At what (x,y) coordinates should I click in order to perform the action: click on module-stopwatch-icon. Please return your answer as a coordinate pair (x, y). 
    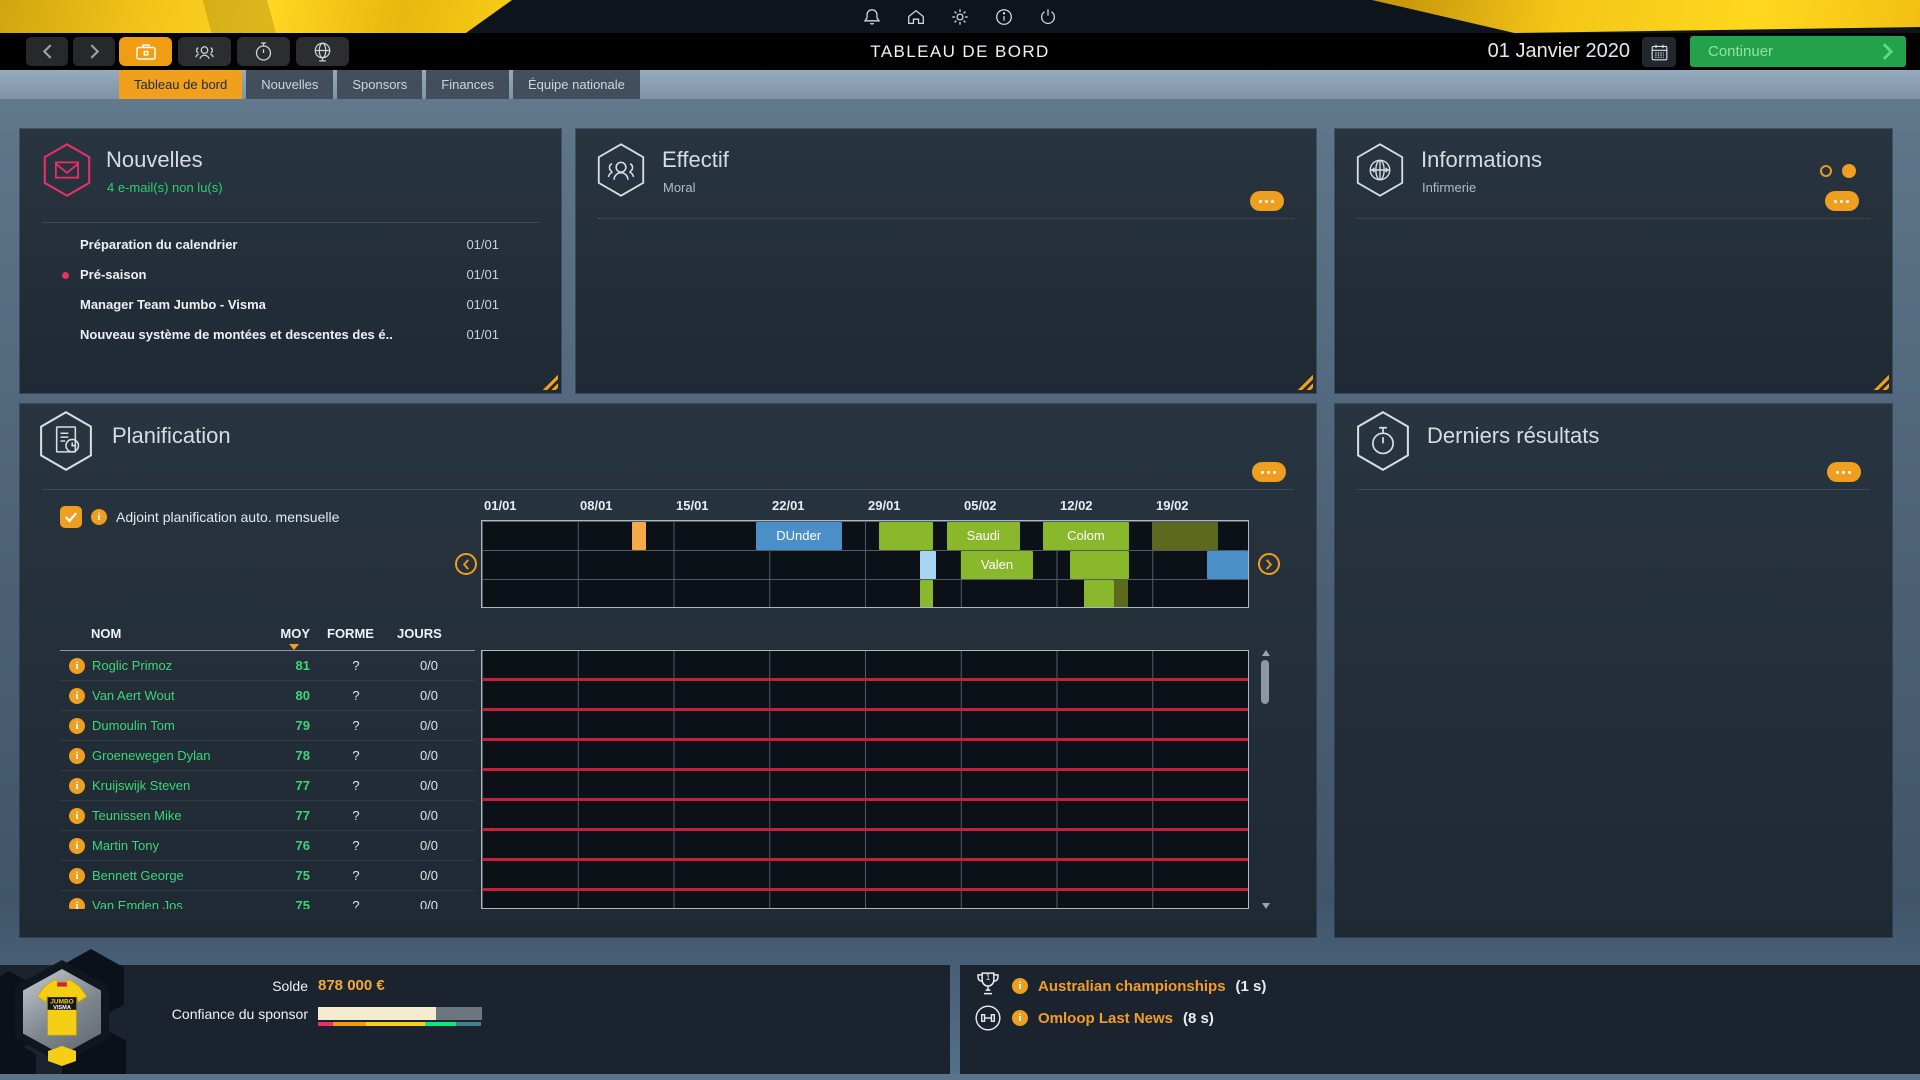
    Looking at the image, I should click on (263, 51).